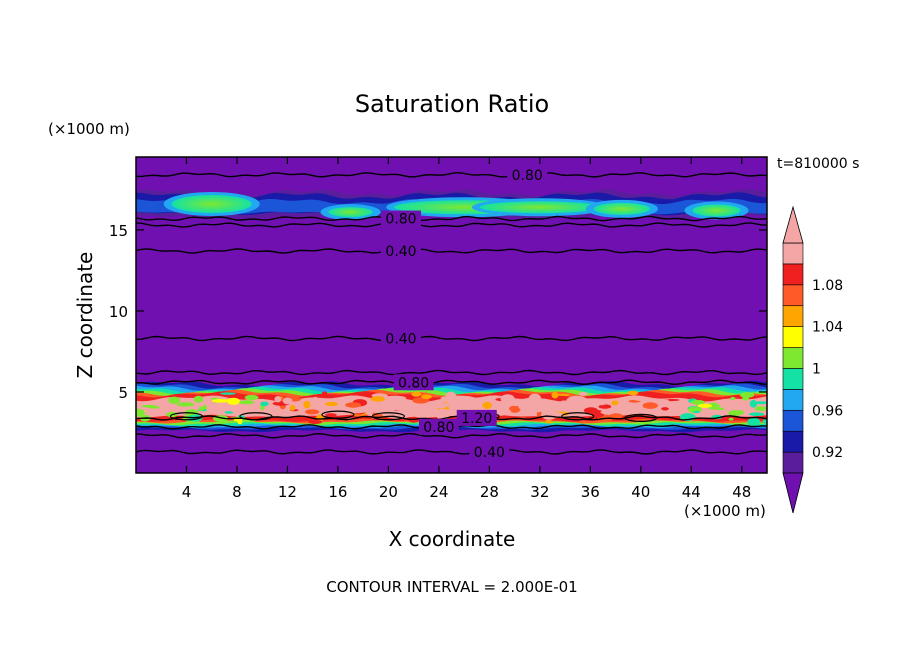  I want to click on footer-contour-interval: CONTOUR INTERVAL = 2.000E-01, so click(451, 587).